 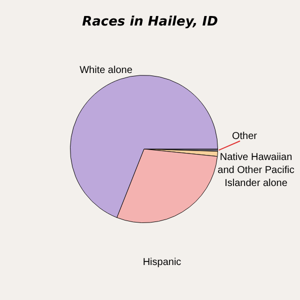 I want to click on slice-label: White alone, so click(x=106, y=70).